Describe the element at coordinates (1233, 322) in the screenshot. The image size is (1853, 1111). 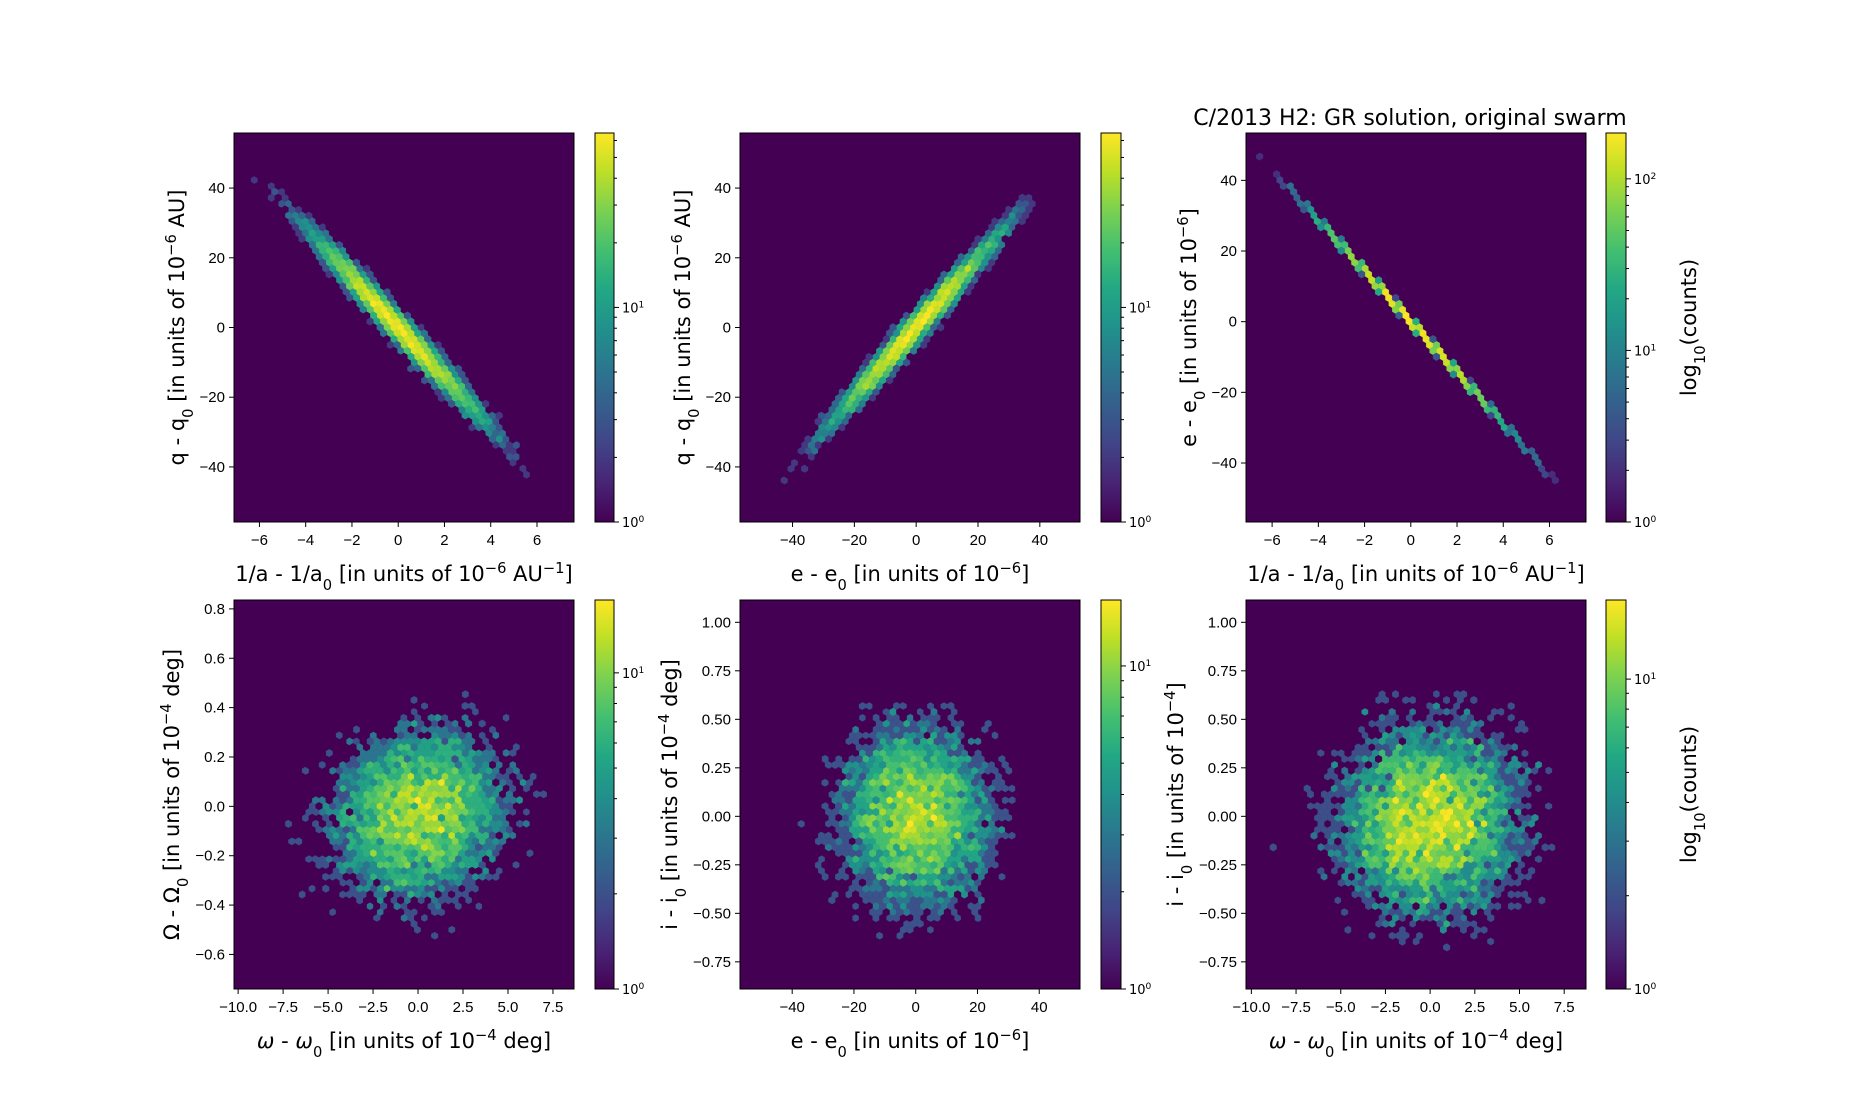
I see `y-tick-label: 0` at that location.